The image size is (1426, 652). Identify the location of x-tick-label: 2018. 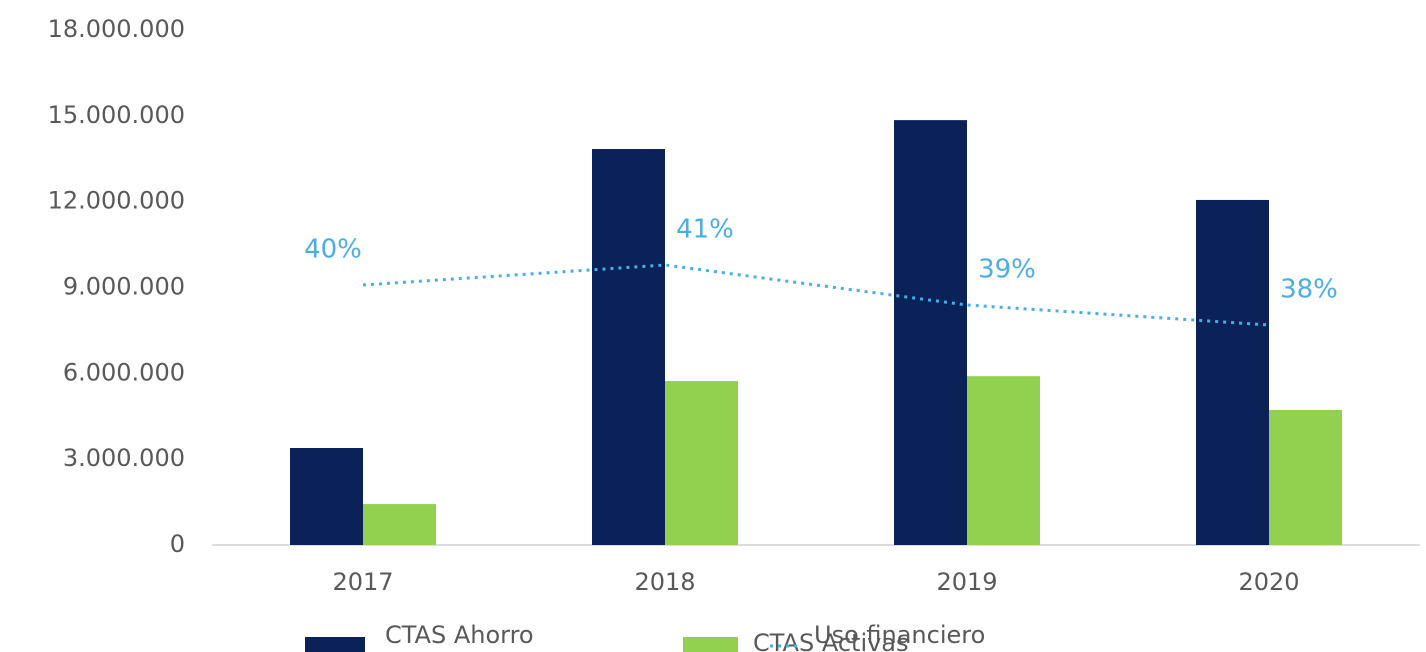
(664, 582).